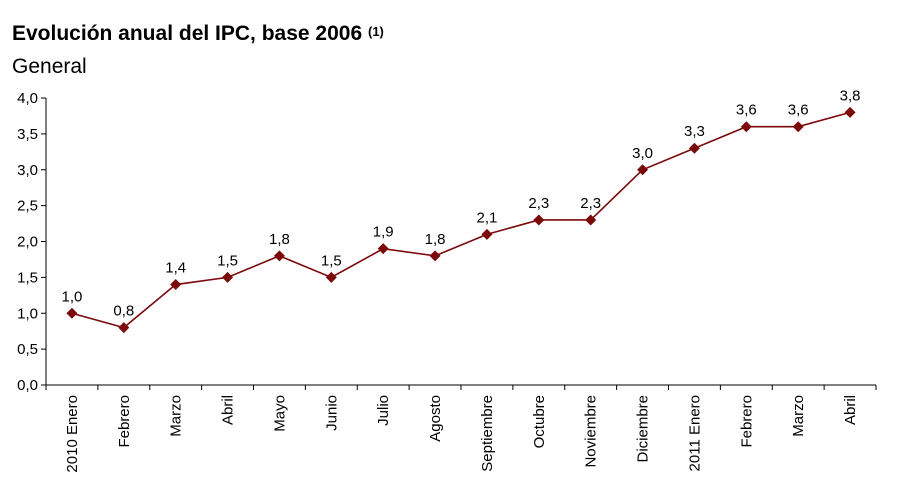 This screenshot has height=497, width=901. I want to click on data-label: 1,9, so click(383, 232).